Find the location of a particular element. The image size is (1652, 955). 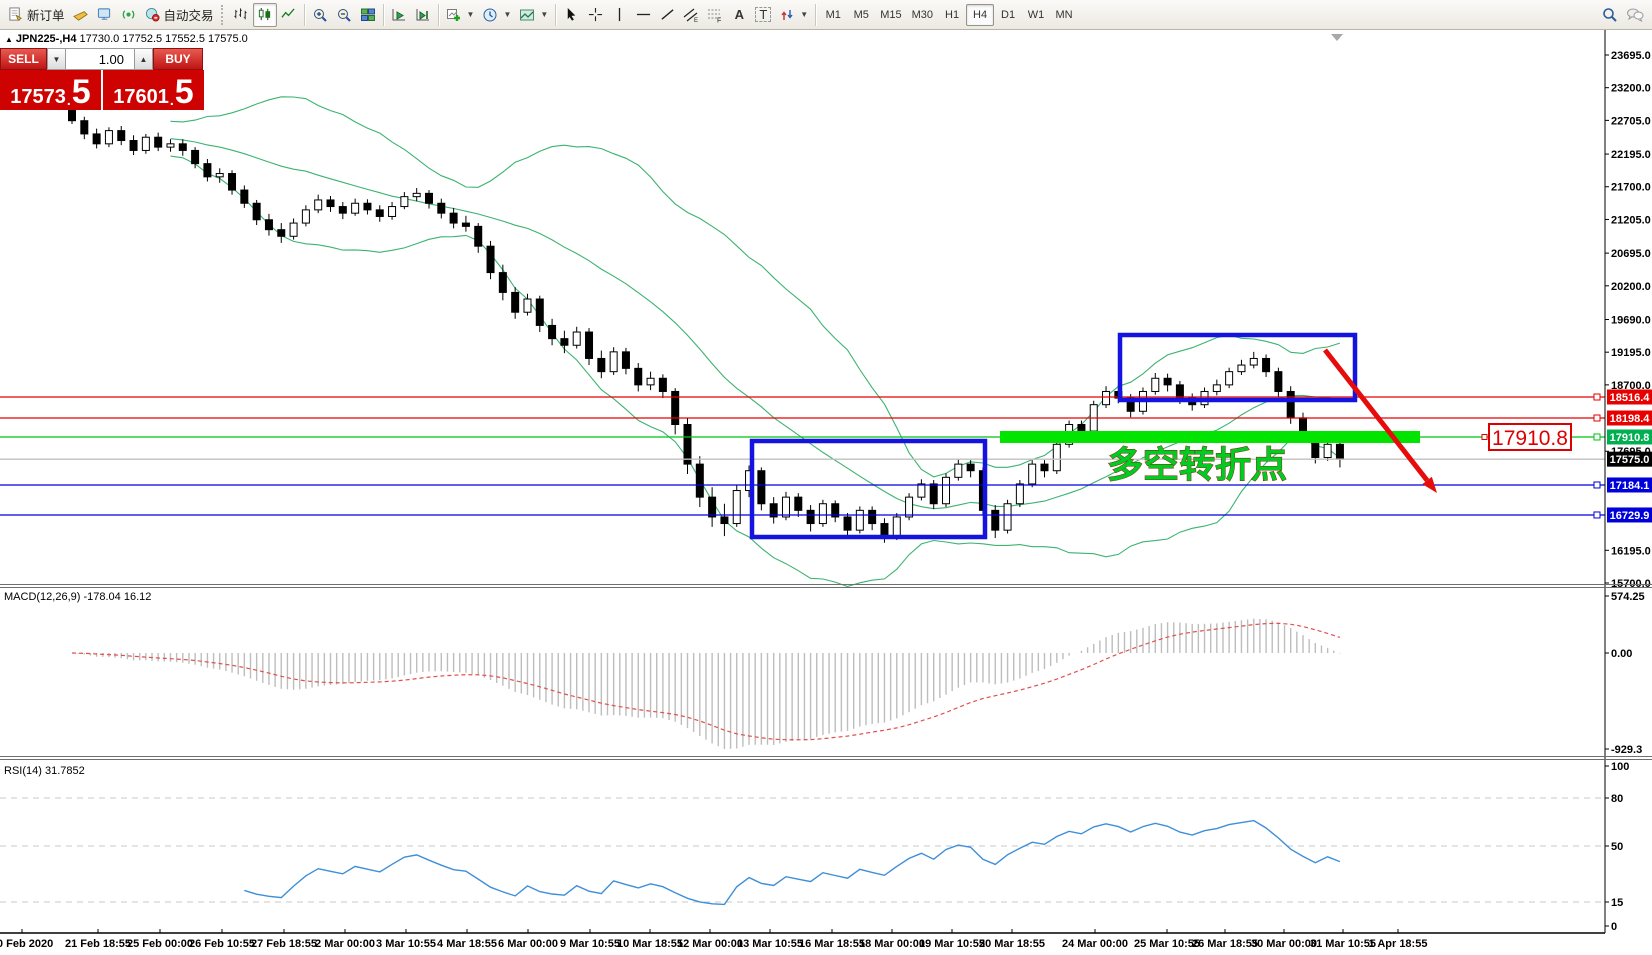

time-tick-label: 3 Mar 10:55 is located at coordinates (406, 944).